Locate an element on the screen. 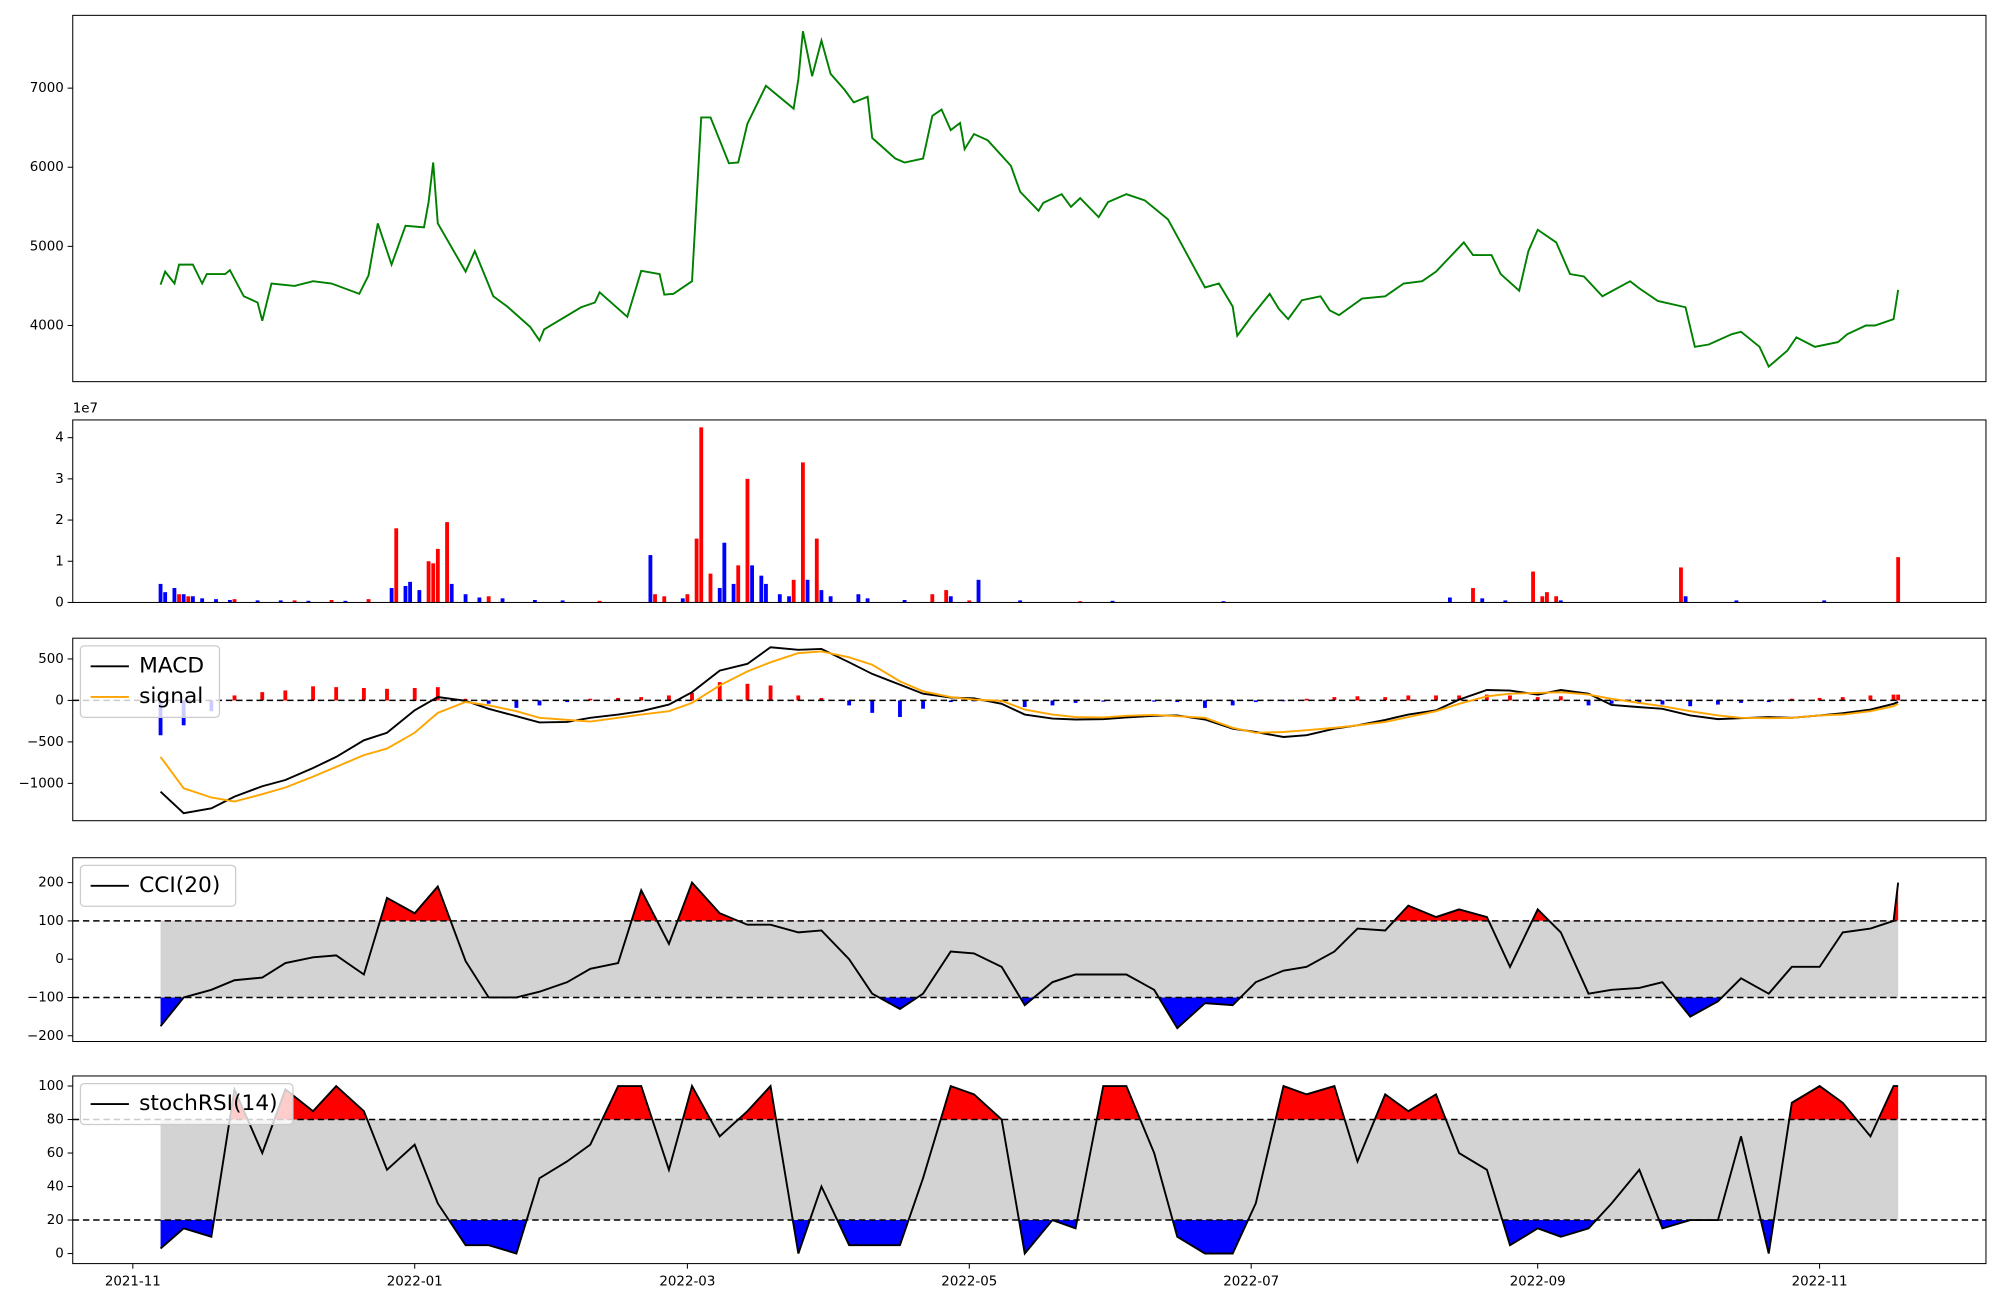 The width and height of the screenshot is (2000, 1300). y-tick-label: 1 is located at coordinates (59, 561).